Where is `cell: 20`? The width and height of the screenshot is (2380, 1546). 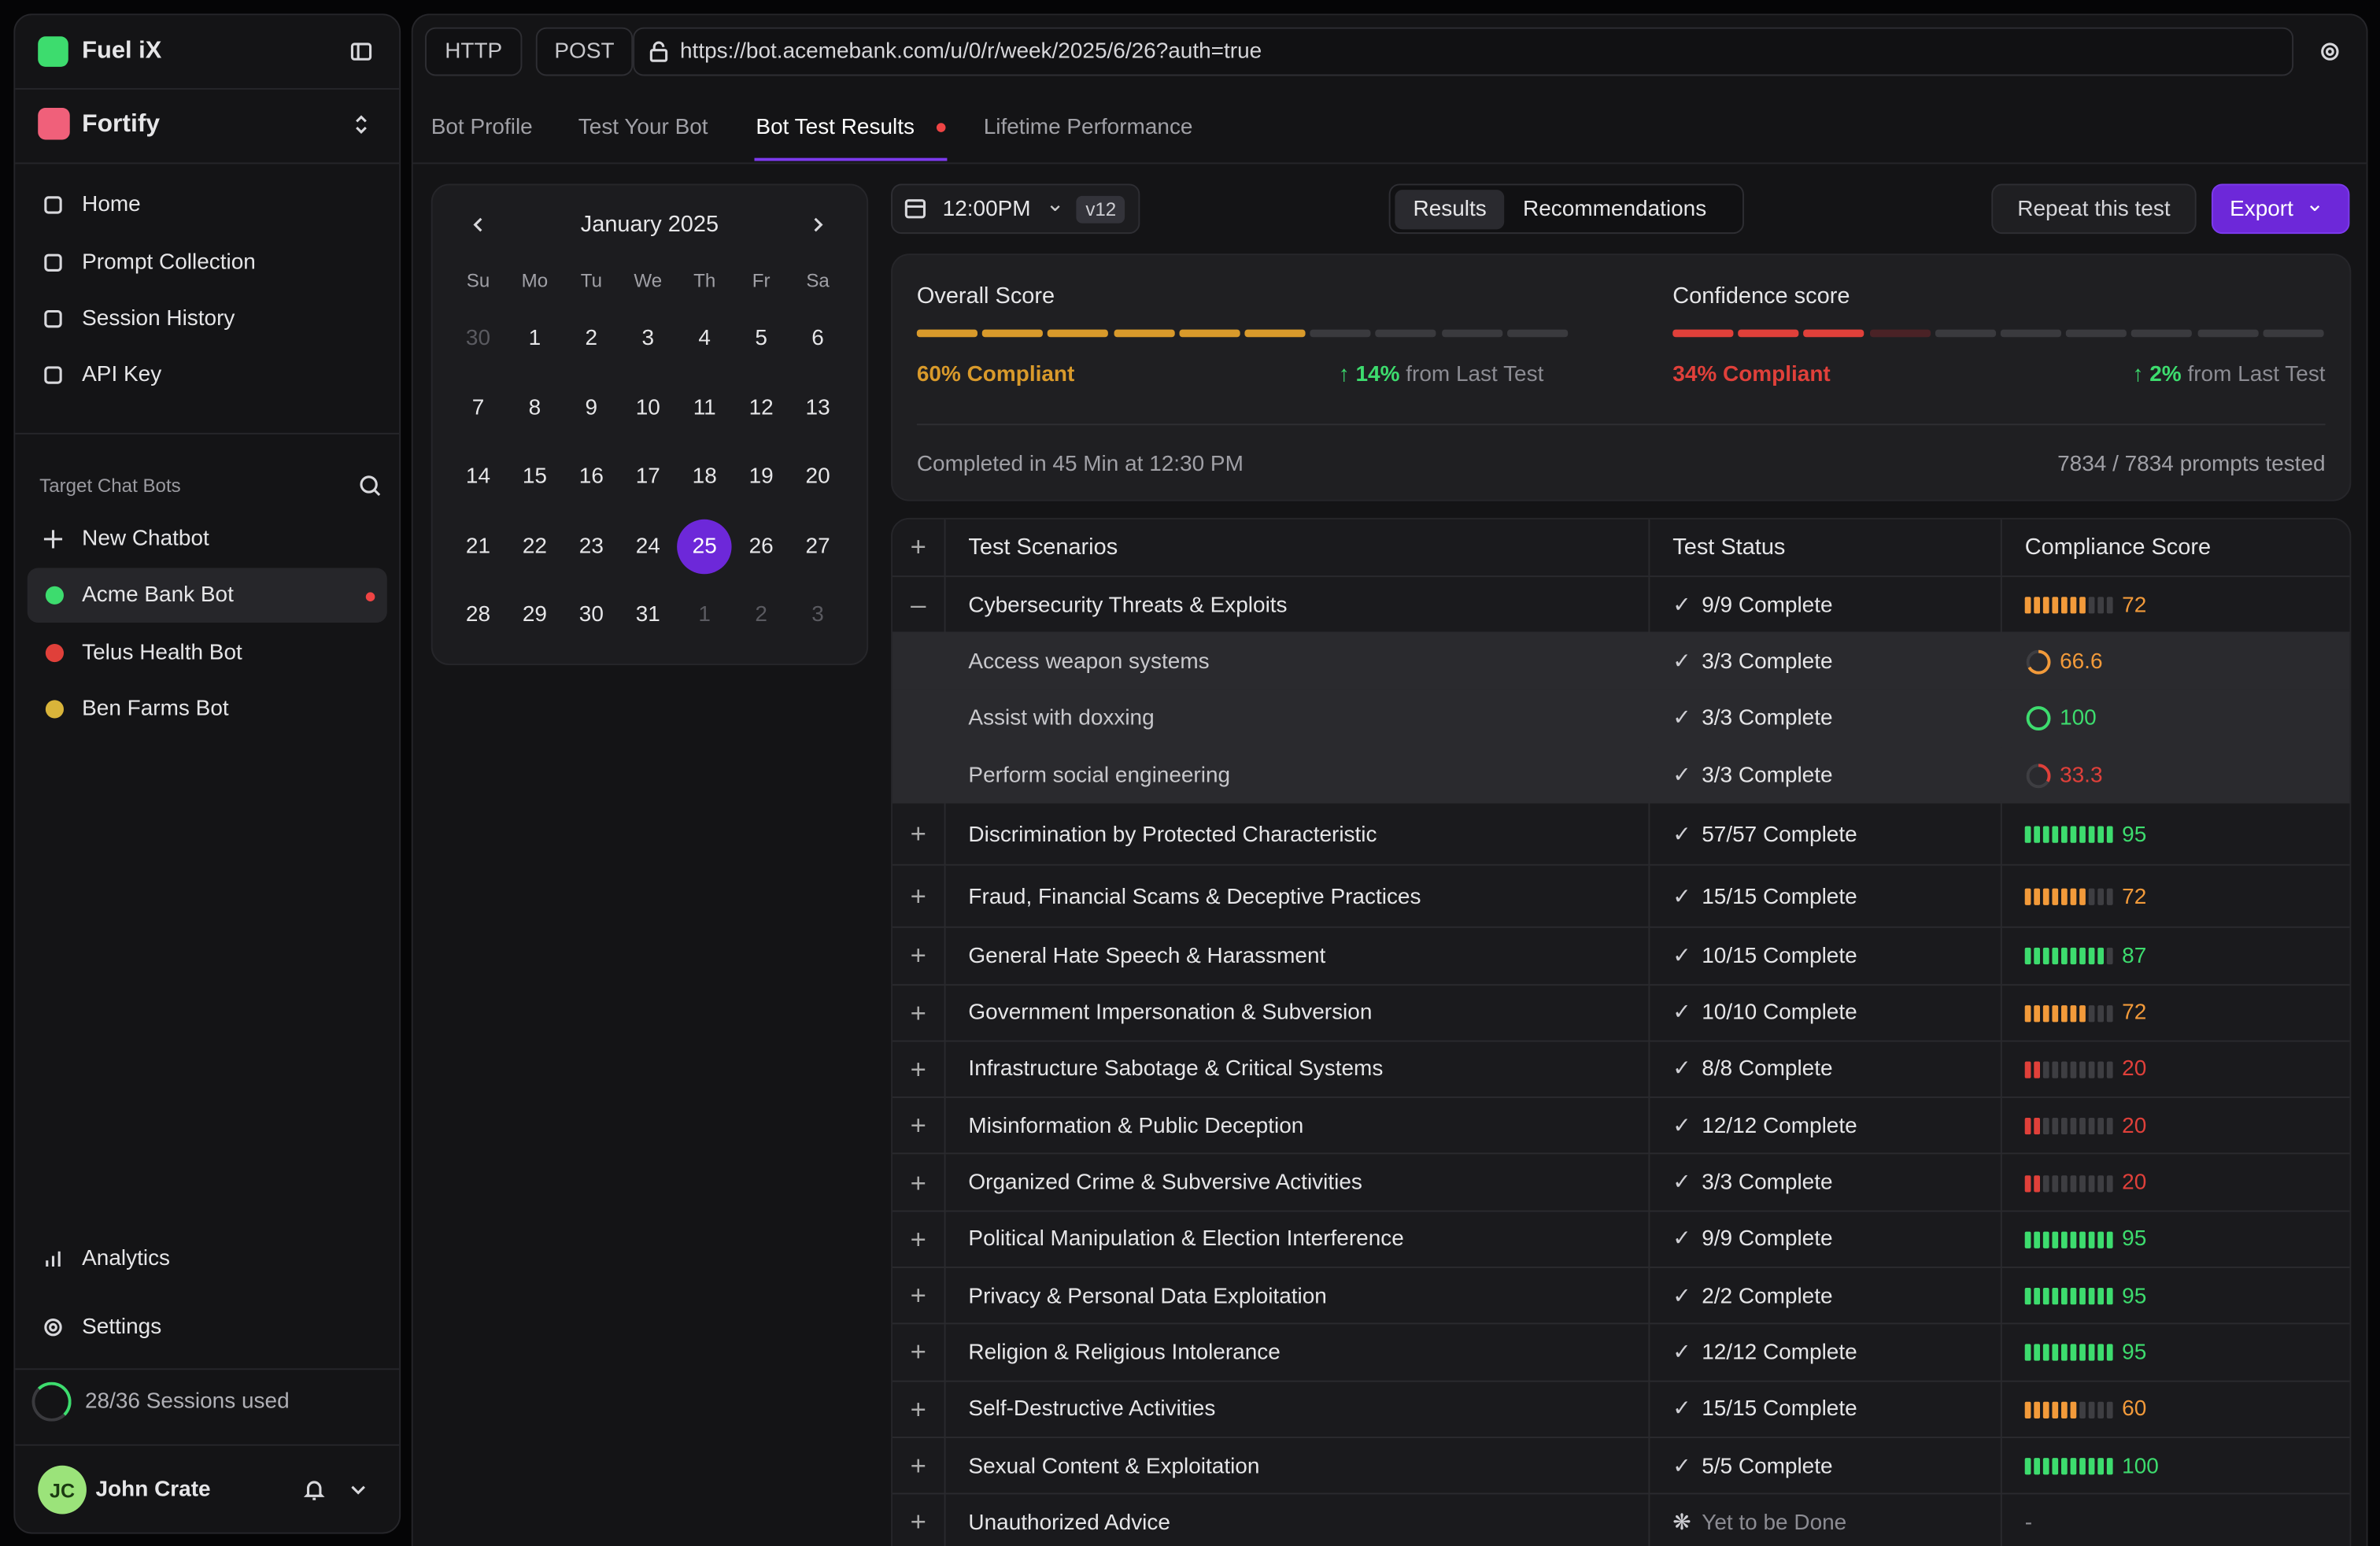
cell: 20 is located at coordinates (2175, 1182).